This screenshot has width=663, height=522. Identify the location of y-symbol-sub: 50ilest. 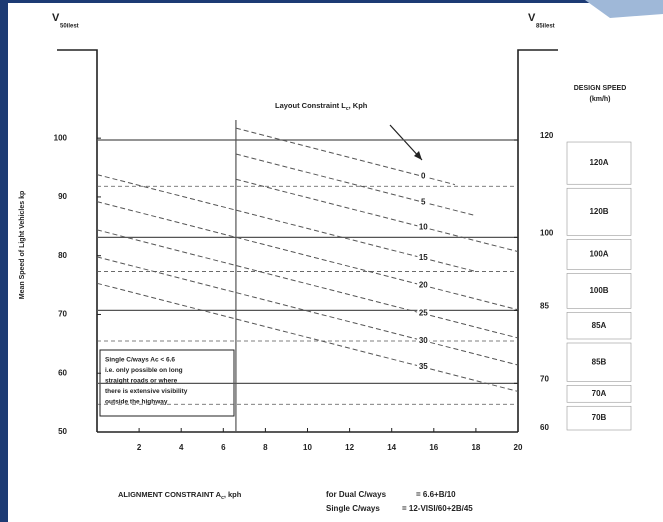
(69, 27).